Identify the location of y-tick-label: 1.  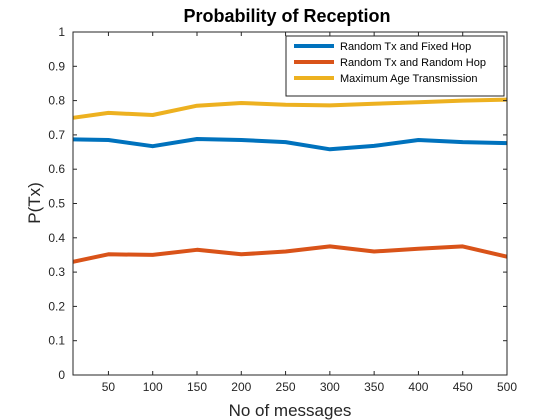
(61, 32).